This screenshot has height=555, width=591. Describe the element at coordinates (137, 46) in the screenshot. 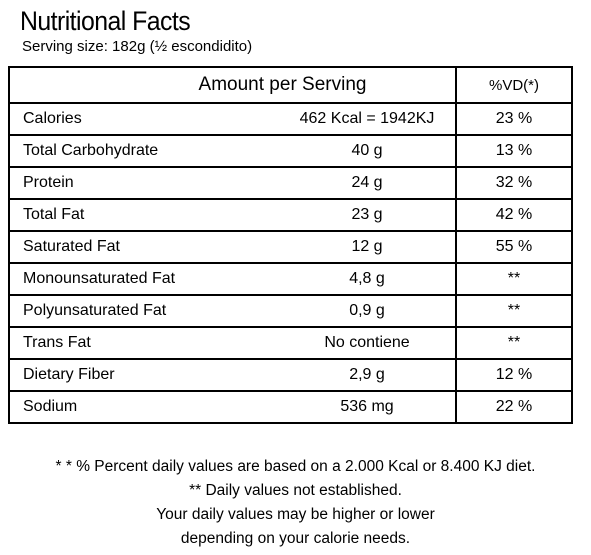

I see `serving-size: Serving size: 182g (½ escondidito)` at that location.